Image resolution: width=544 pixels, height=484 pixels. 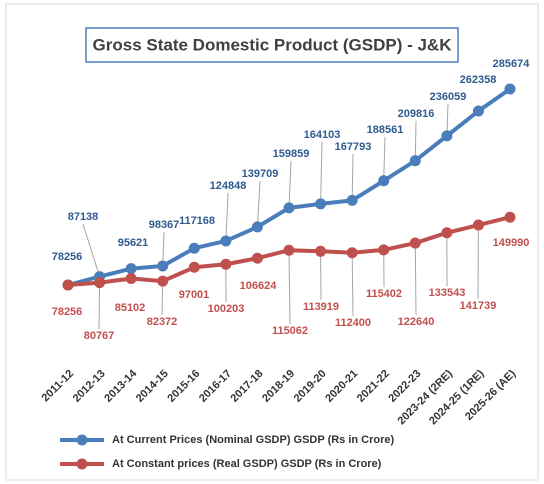 What do you see at coordinates (290, 331) in the screenshot?
I see `data-label: 115062` at bounding box center [290, 331].